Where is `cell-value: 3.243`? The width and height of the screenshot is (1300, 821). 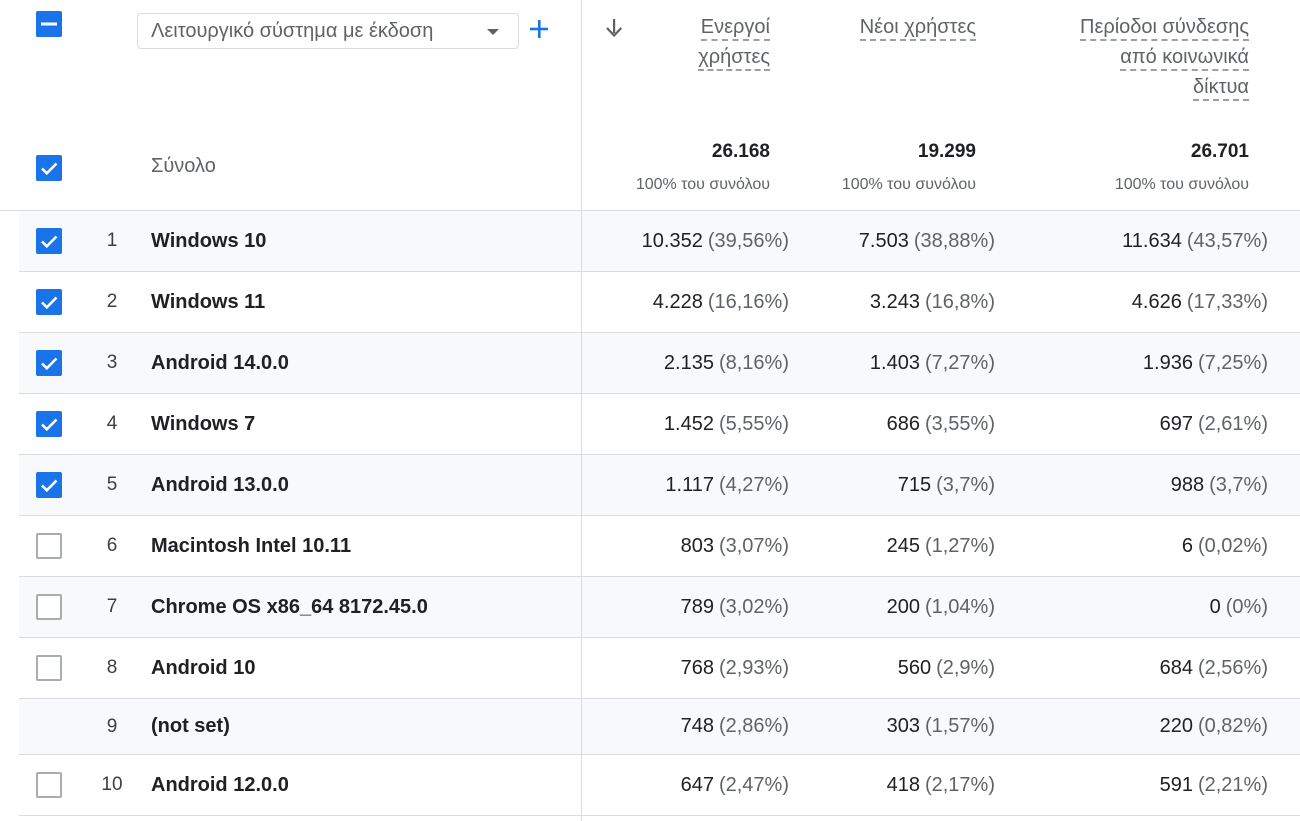
cell-value: 3.243 is located at coordinates (894, 301).